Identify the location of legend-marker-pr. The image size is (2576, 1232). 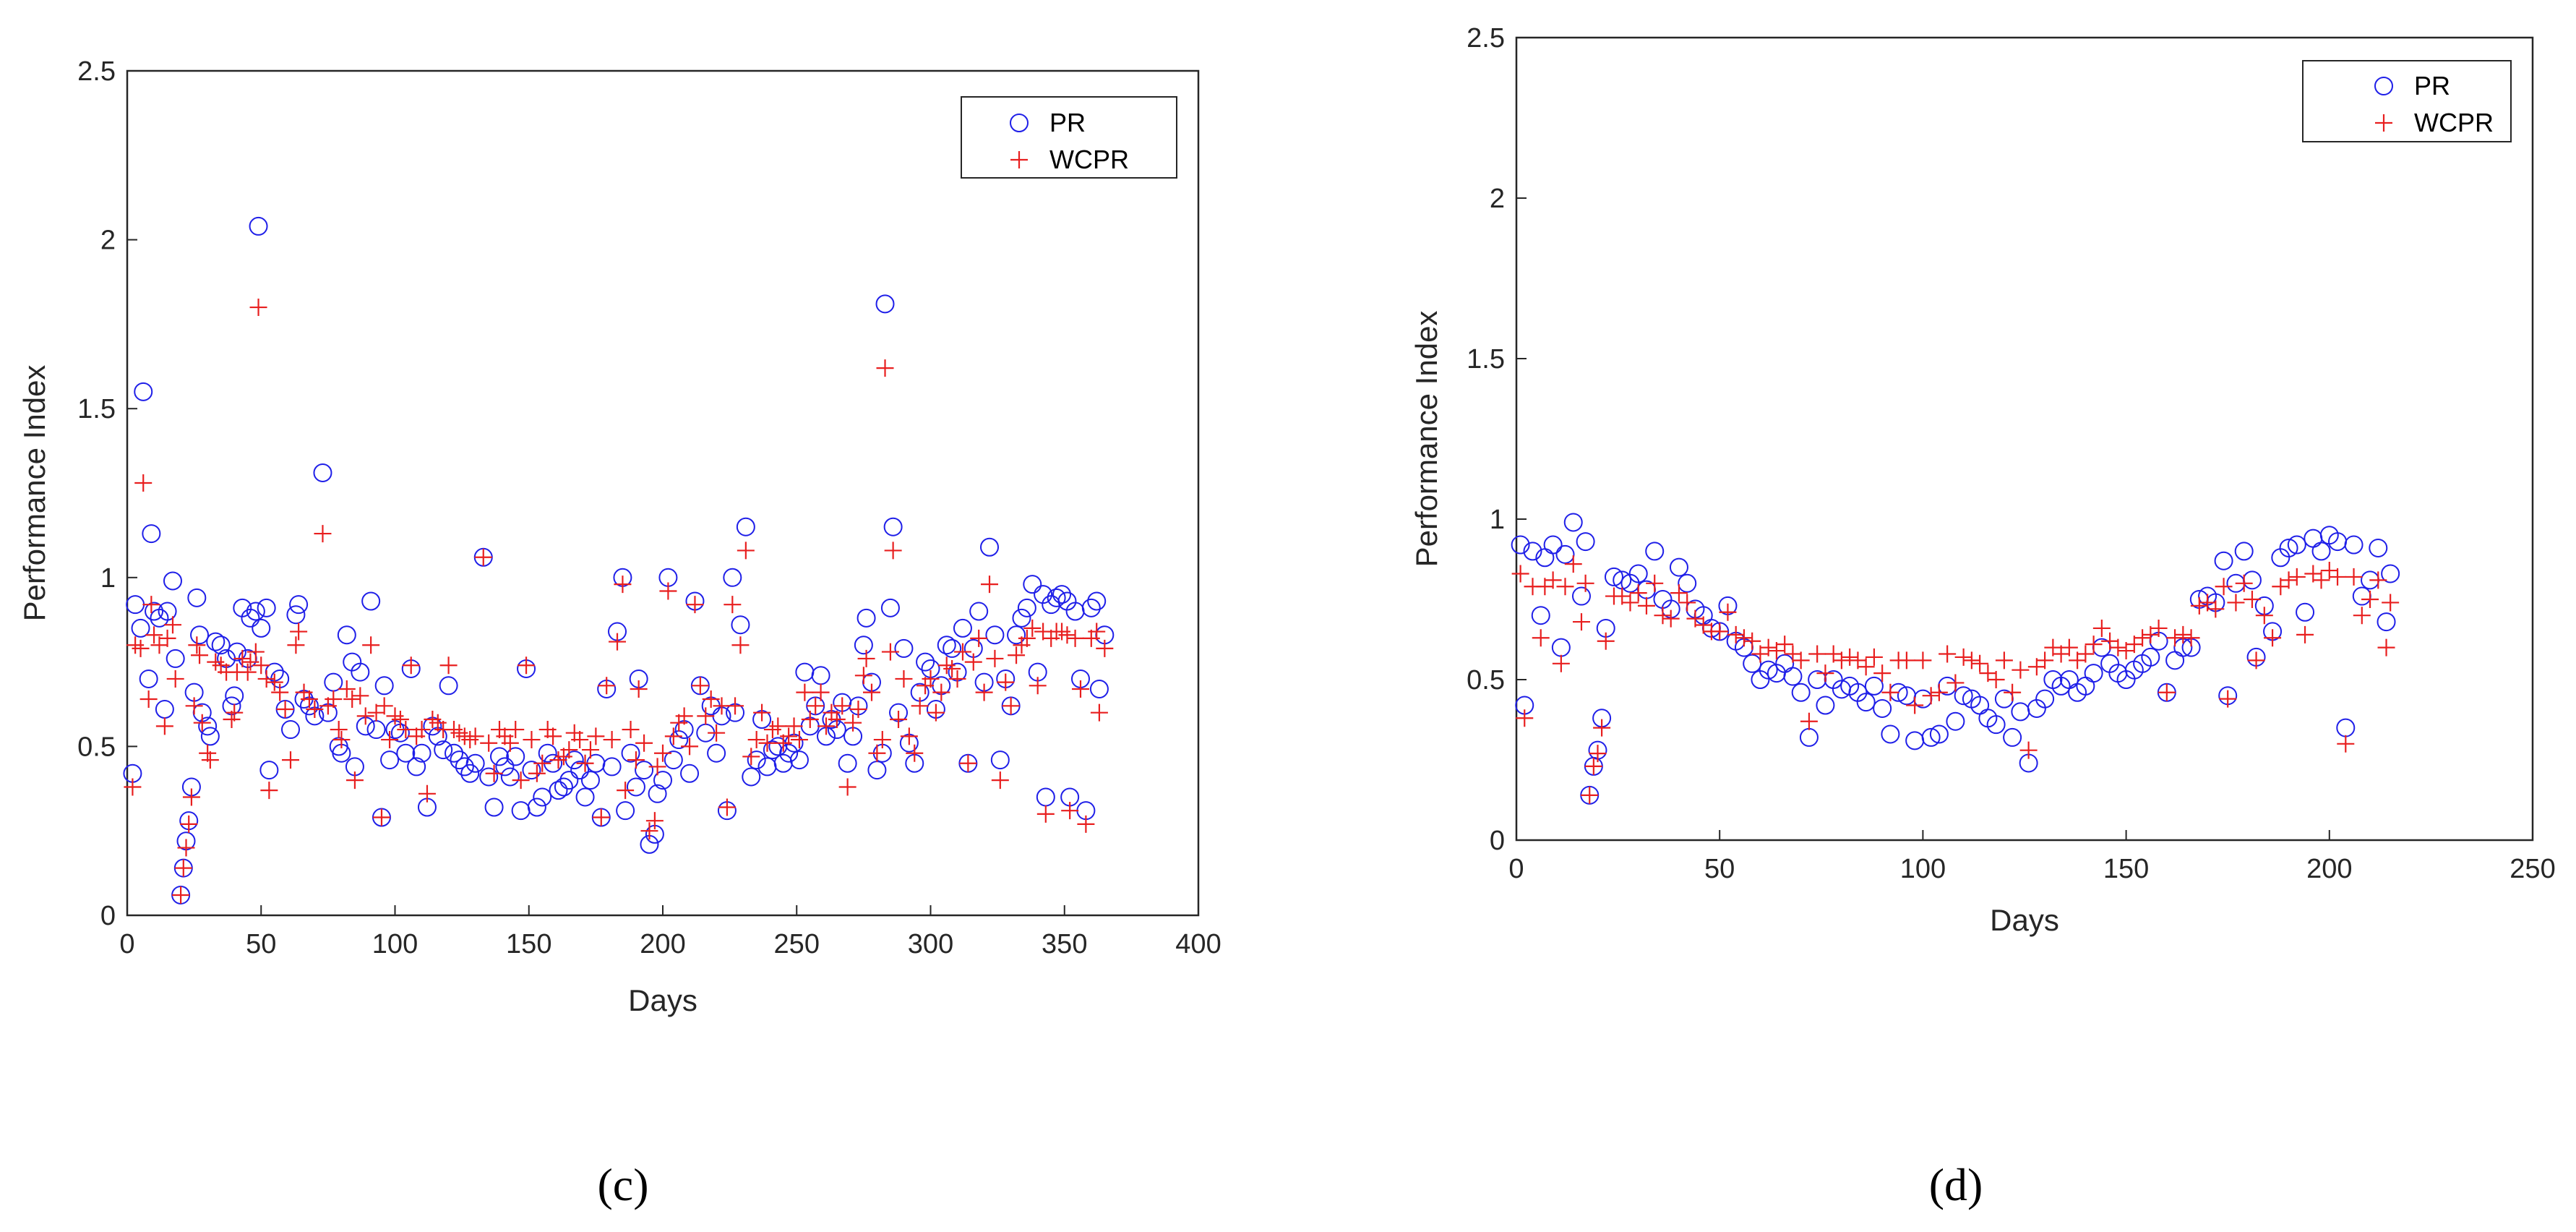
(2384, 86).